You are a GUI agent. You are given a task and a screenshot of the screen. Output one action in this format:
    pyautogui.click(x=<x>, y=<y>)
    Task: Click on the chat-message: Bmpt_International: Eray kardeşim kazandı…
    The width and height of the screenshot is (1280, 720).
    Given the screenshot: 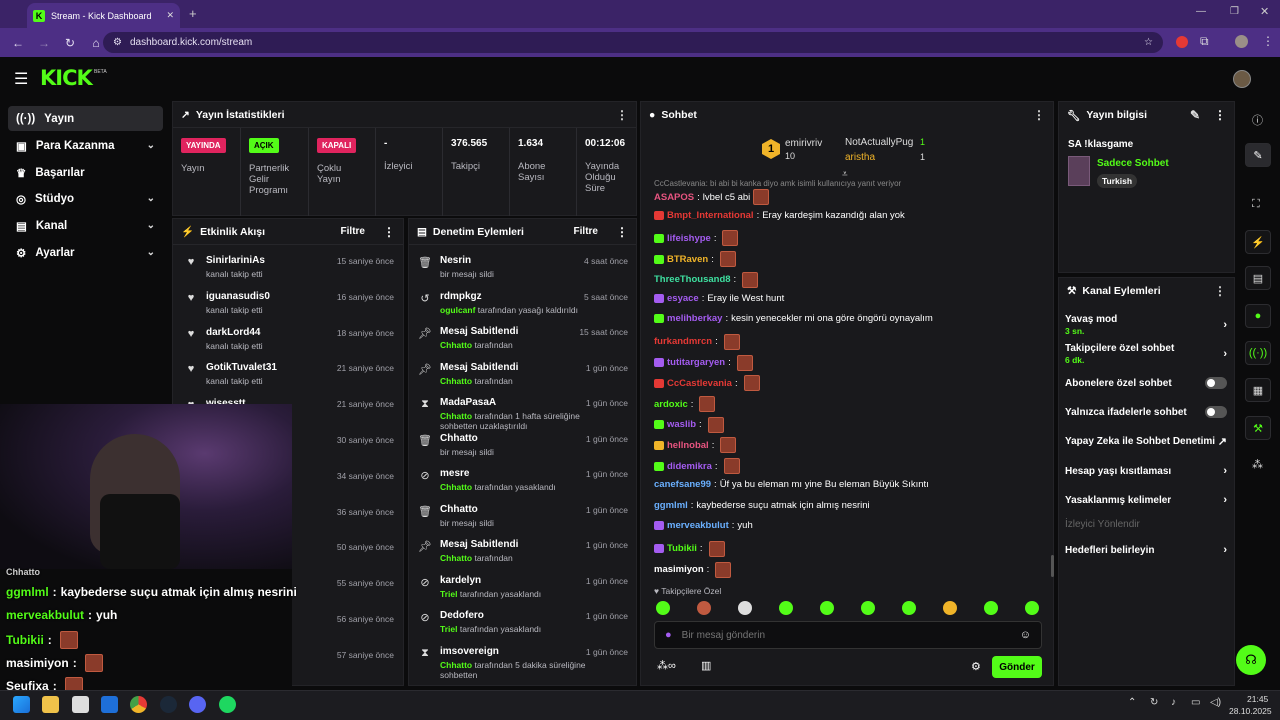 What is the action you would take?
    pyautogui.click(x=779, y=215)
    